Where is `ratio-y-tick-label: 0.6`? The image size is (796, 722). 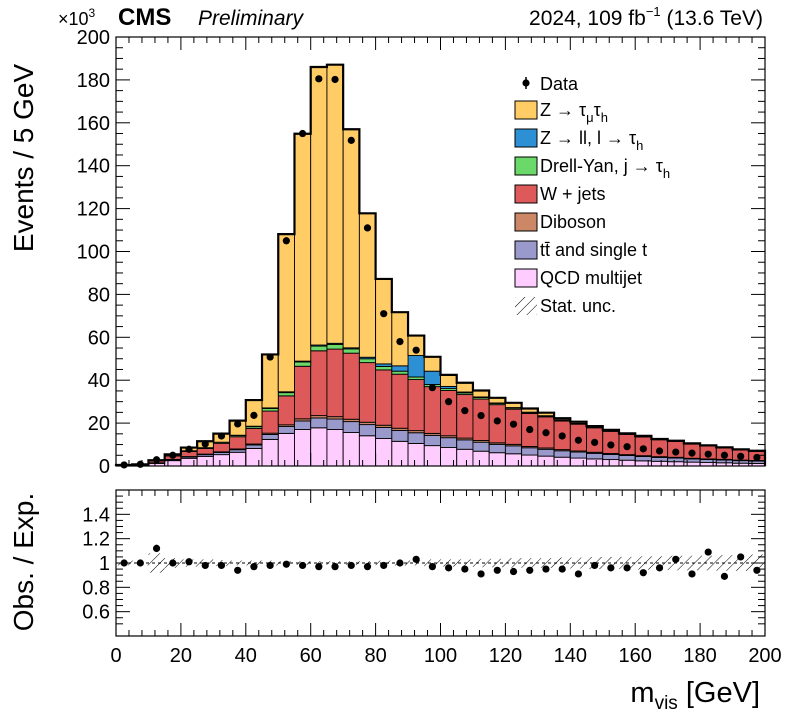
ratio-y-tick-label: 0.6 is located at coordinates (96, 613).